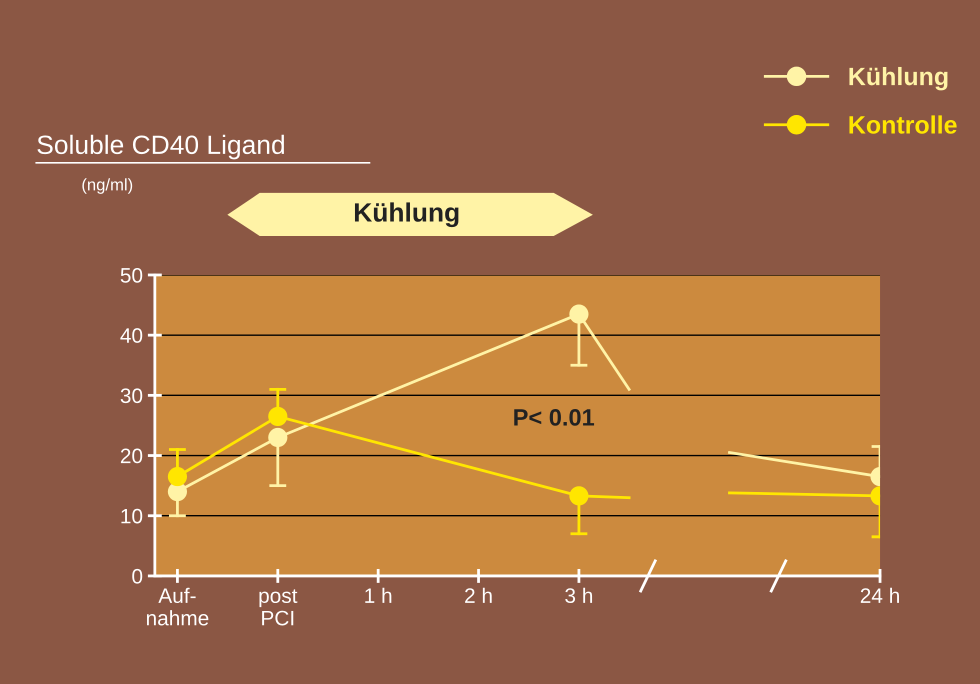 Image resolution: width=980 pixels, height=684 pixels. I want to click on y-tick-label: 40, so click(131, 335).